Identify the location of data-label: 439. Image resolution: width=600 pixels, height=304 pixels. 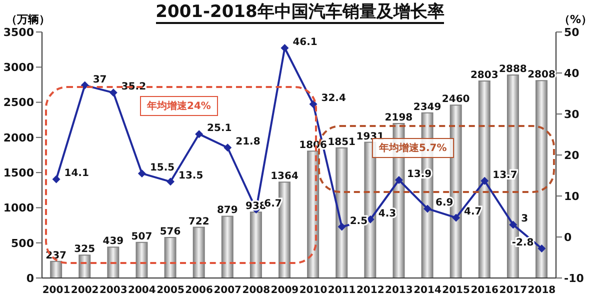
(113, 242).